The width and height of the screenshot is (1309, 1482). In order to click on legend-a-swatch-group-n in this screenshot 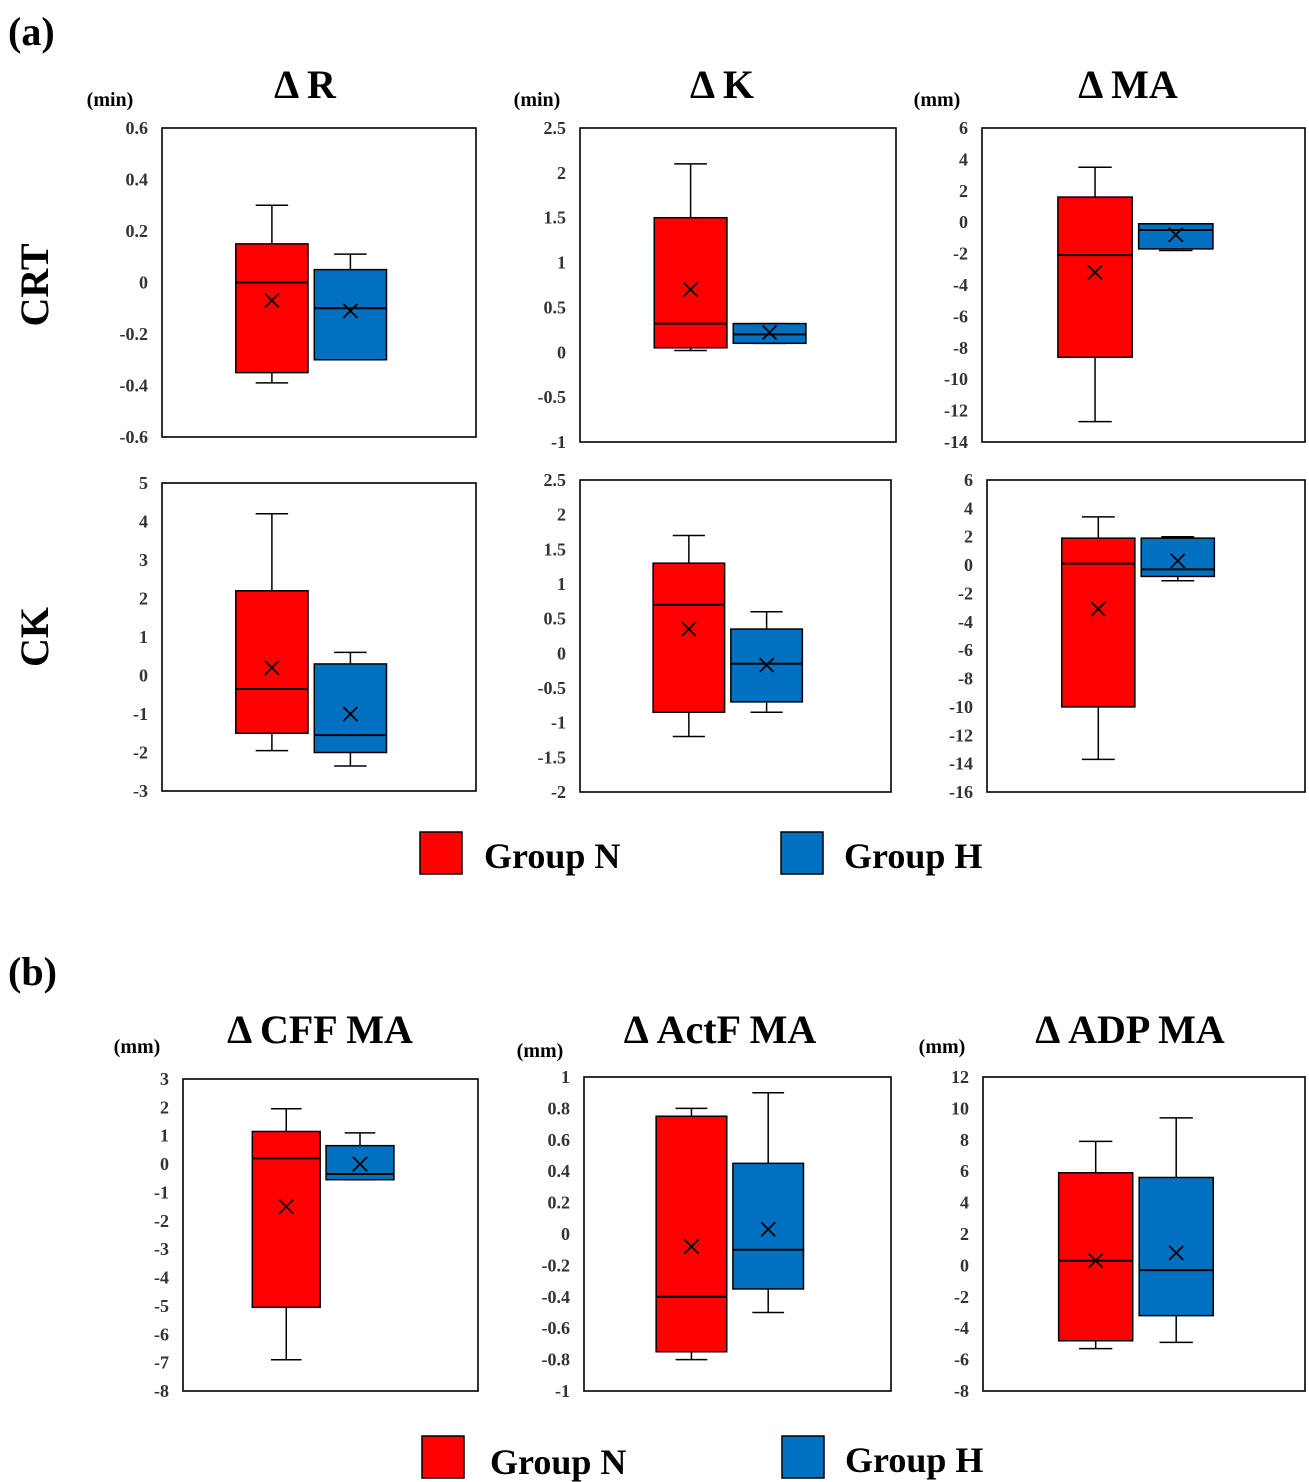, I will do `click(441, 853)`.